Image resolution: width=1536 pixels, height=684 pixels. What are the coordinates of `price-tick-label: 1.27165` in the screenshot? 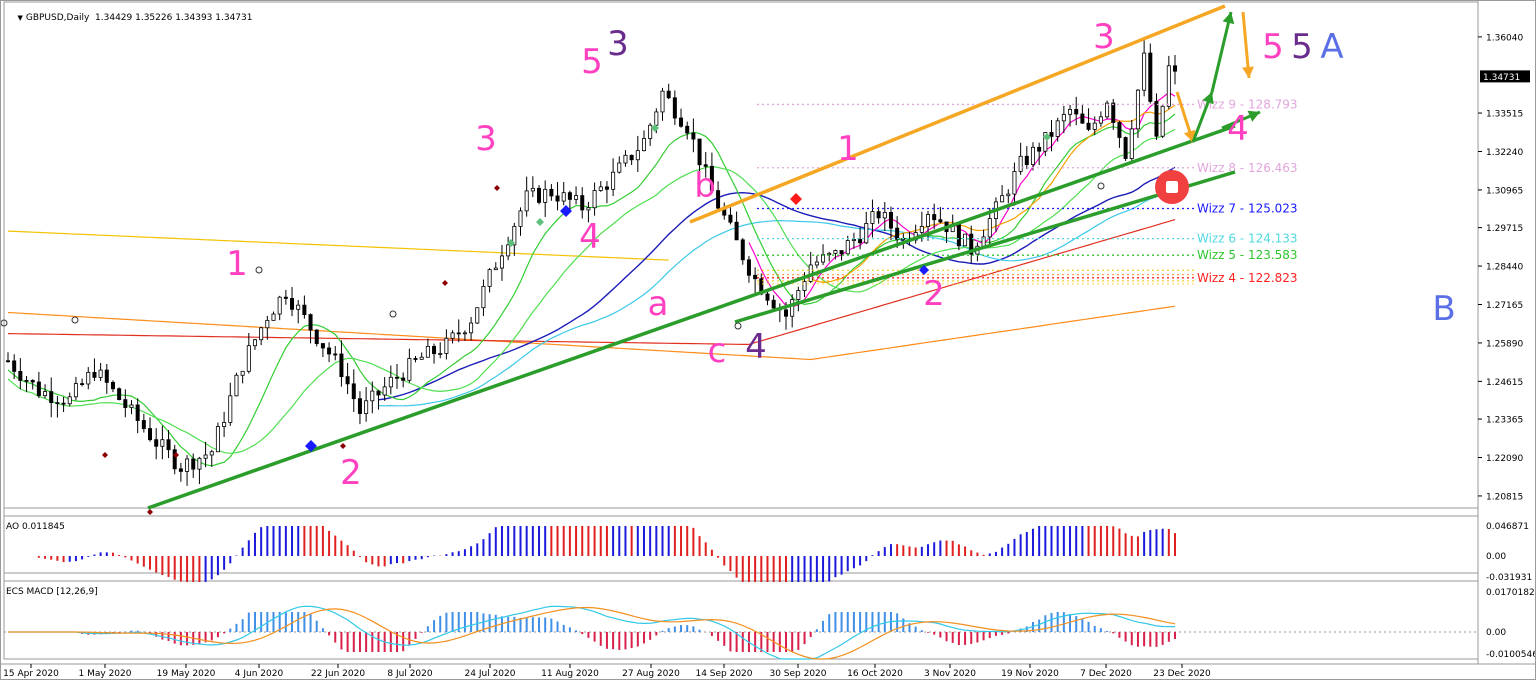 It's located at (1504, 306).